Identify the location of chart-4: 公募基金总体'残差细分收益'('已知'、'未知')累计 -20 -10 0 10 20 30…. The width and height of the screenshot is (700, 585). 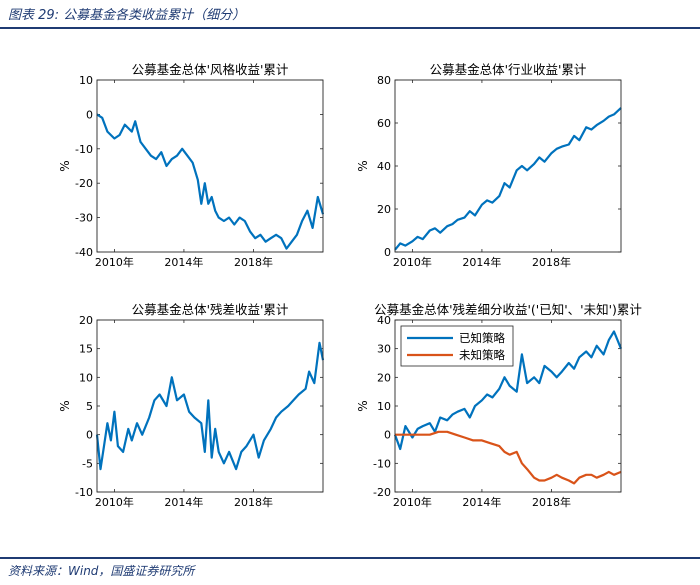
(499, 405).